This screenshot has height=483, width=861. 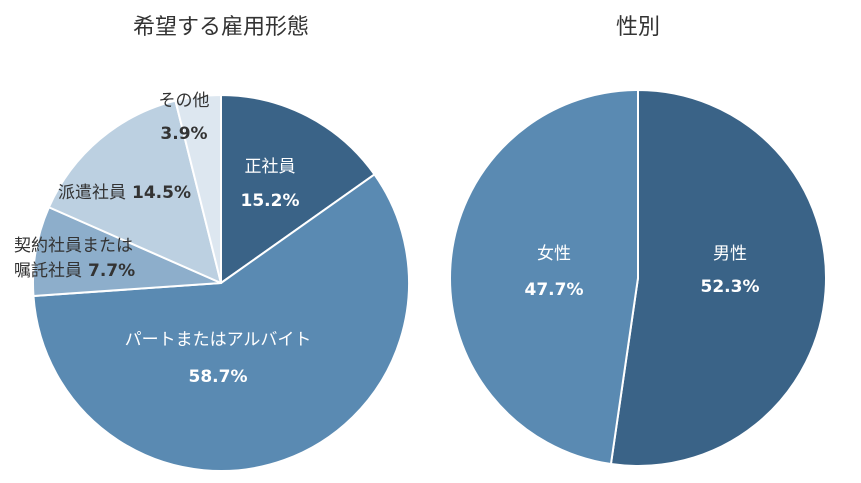 What do you see at coordinates (92, 193) in the screenshot?
I see `haken-name-part: 派遣社員` at bounding box center [92, 193].